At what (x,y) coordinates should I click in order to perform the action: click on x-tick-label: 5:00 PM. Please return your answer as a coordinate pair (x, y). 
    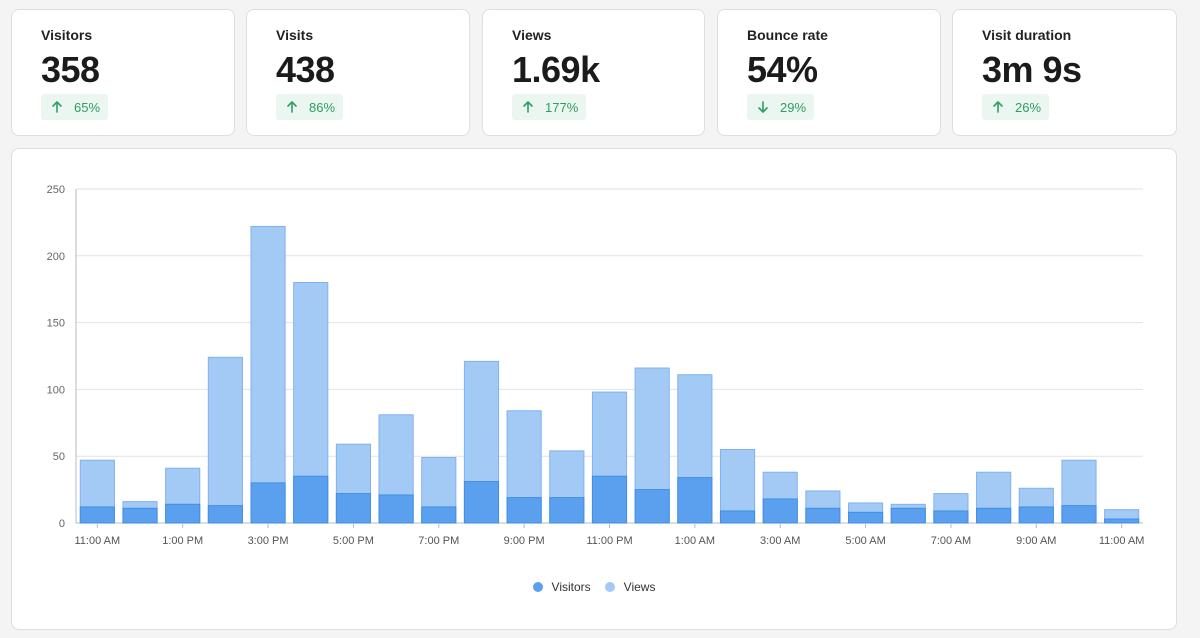
    Looking at the image, I should click on (353, 541).